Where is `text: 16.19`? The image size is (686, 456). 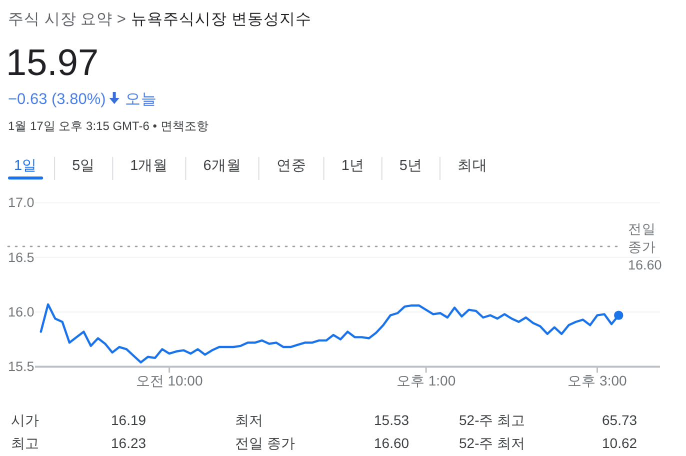 text: 16.19 is located at coordinates (128, 420).